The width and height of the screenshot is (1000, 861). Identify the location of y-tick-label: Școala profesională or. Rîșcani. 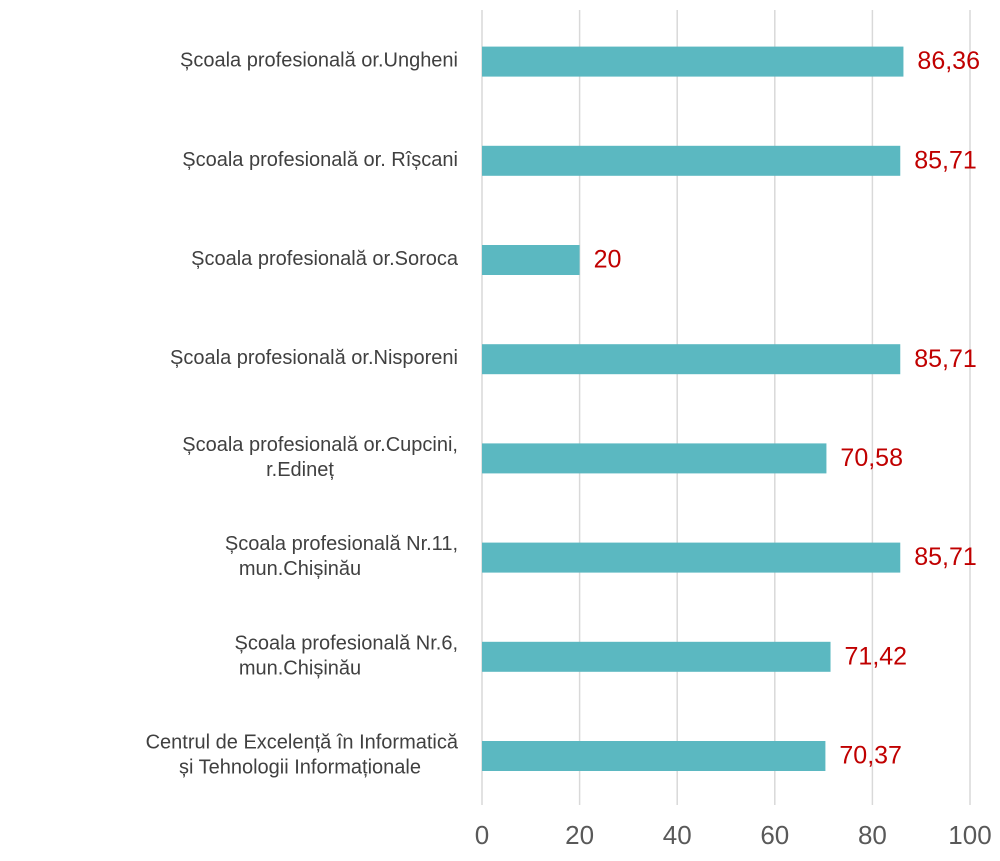
(320, 160).